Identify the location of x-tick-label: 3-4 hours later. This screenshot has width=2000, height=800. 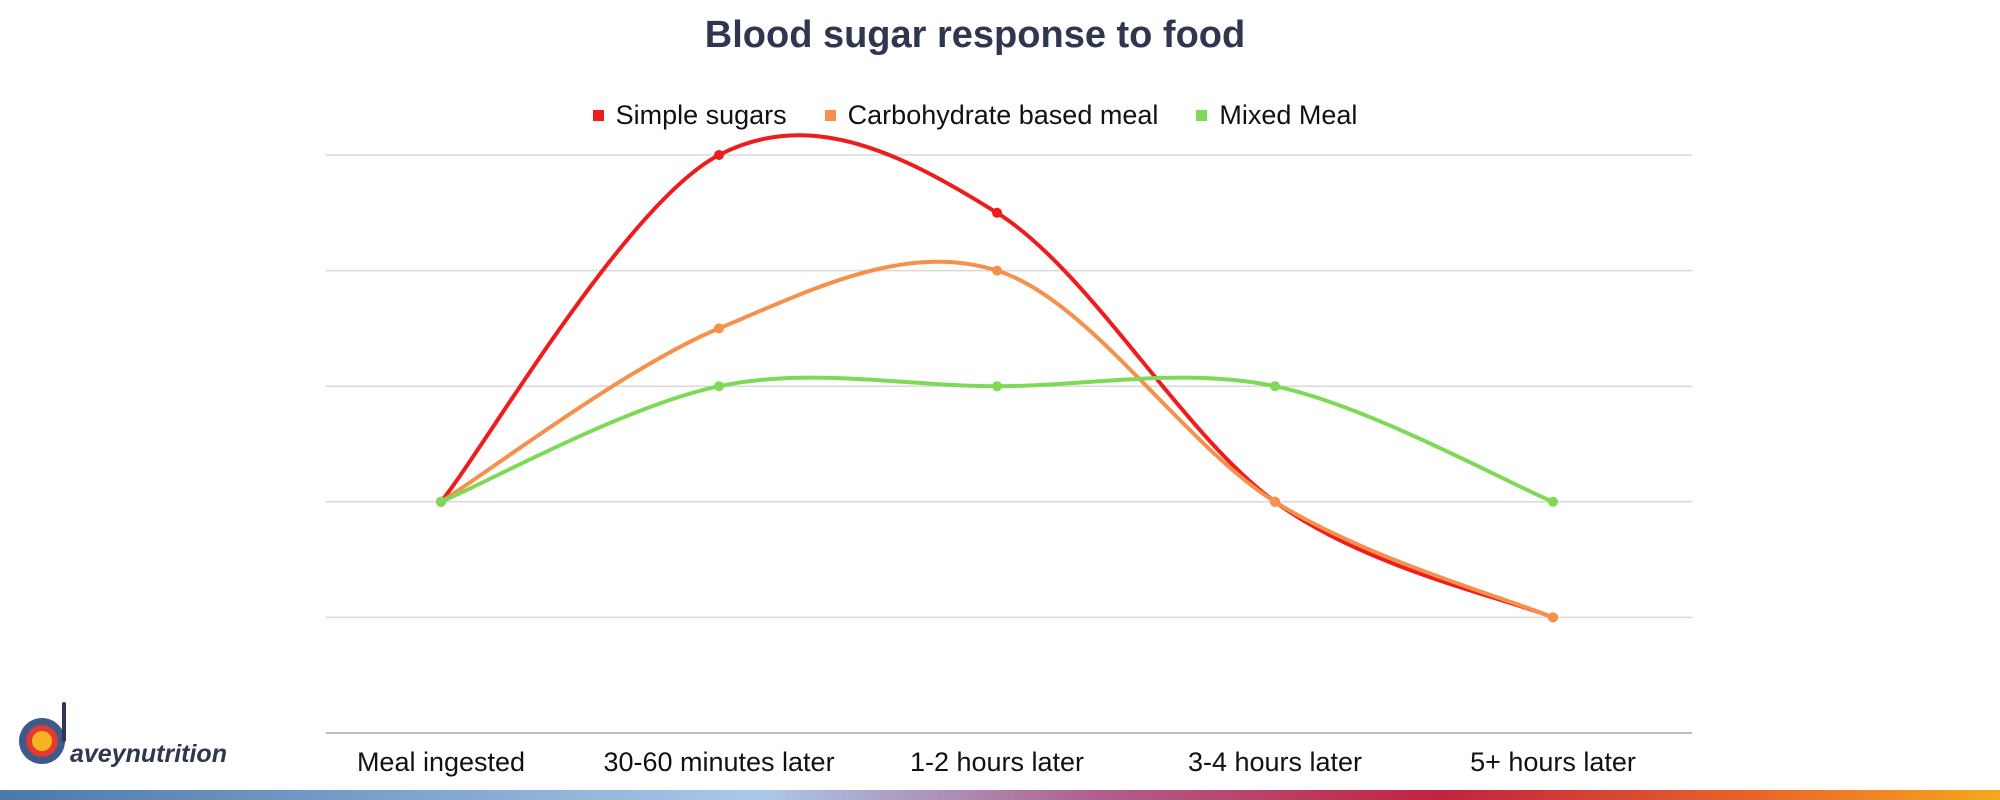
(1275, 762).